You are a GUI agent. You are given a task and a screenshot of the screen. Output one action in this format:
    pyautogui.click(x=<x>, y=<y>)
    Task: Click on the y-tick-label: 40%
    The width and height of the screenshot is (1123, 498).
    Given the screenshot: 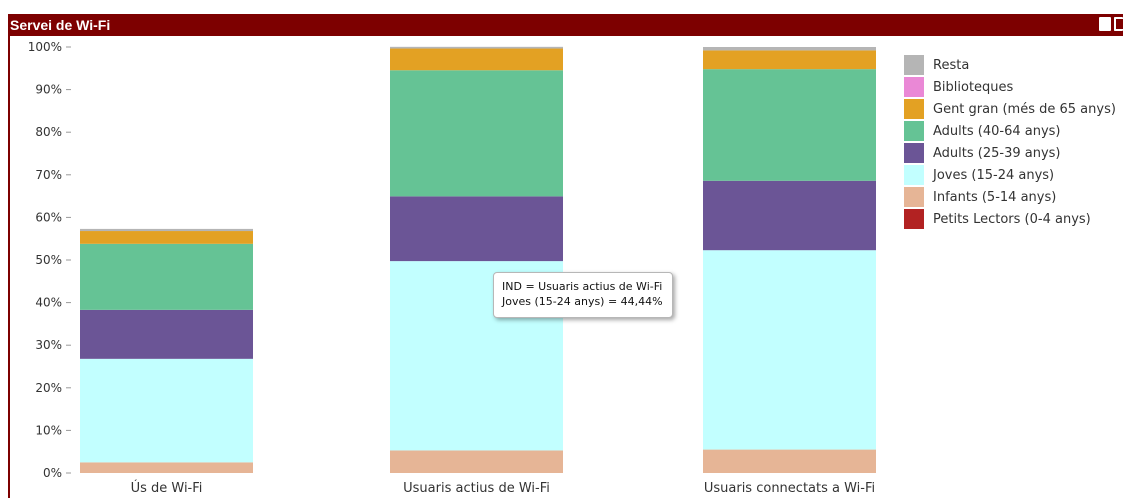 What is the action you would take?
    pyautogui.click(x=48, y=303)
    